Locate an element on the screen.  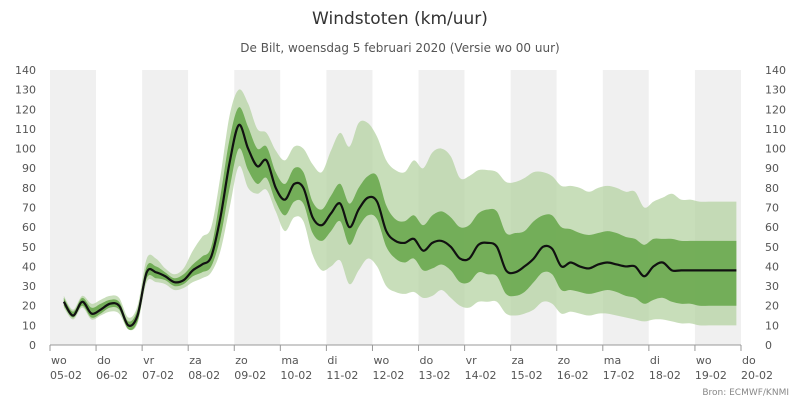
y-tick-label-right: 40 is located at coordinates (772, 266).